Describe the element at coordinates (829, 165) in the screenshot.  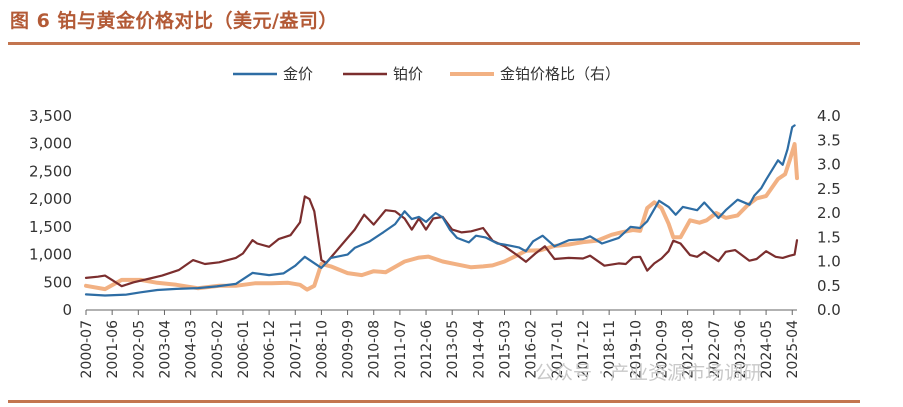
I see `y-right-tick-label: 3.0` at that location.